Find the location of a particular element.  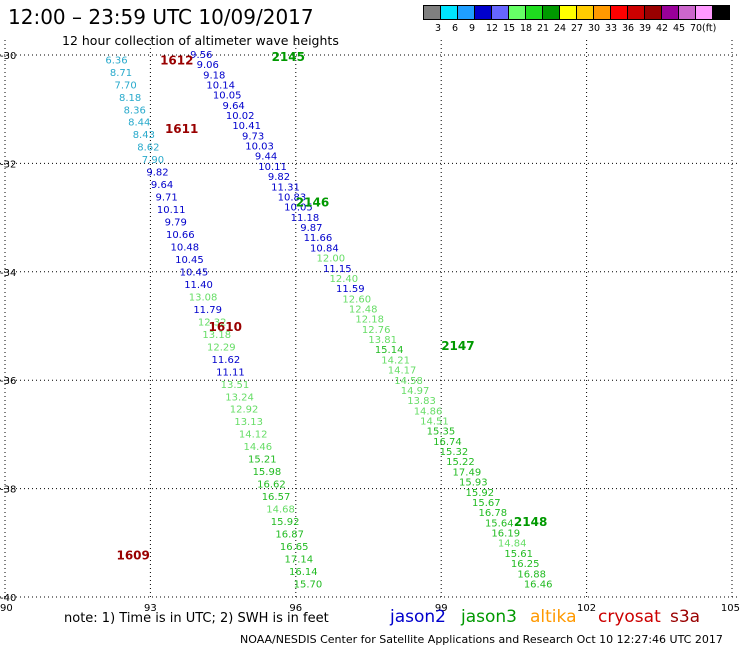

wave-height-label: 8.44 is located at coordinates (139, 123).